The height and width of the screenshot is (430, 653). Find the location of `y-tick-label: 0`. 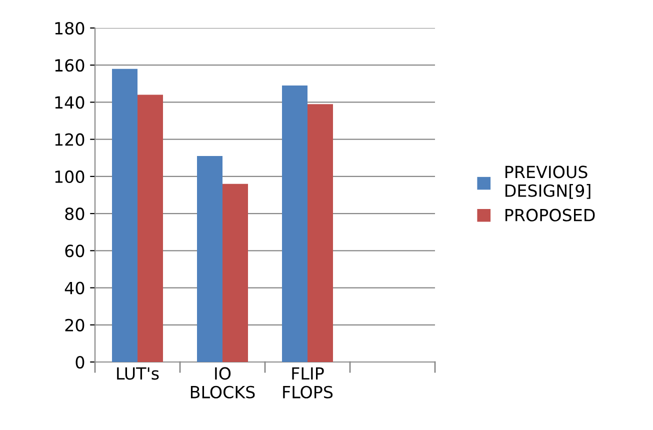

y-tick-label: 0 is located at coordinates (80, 362).